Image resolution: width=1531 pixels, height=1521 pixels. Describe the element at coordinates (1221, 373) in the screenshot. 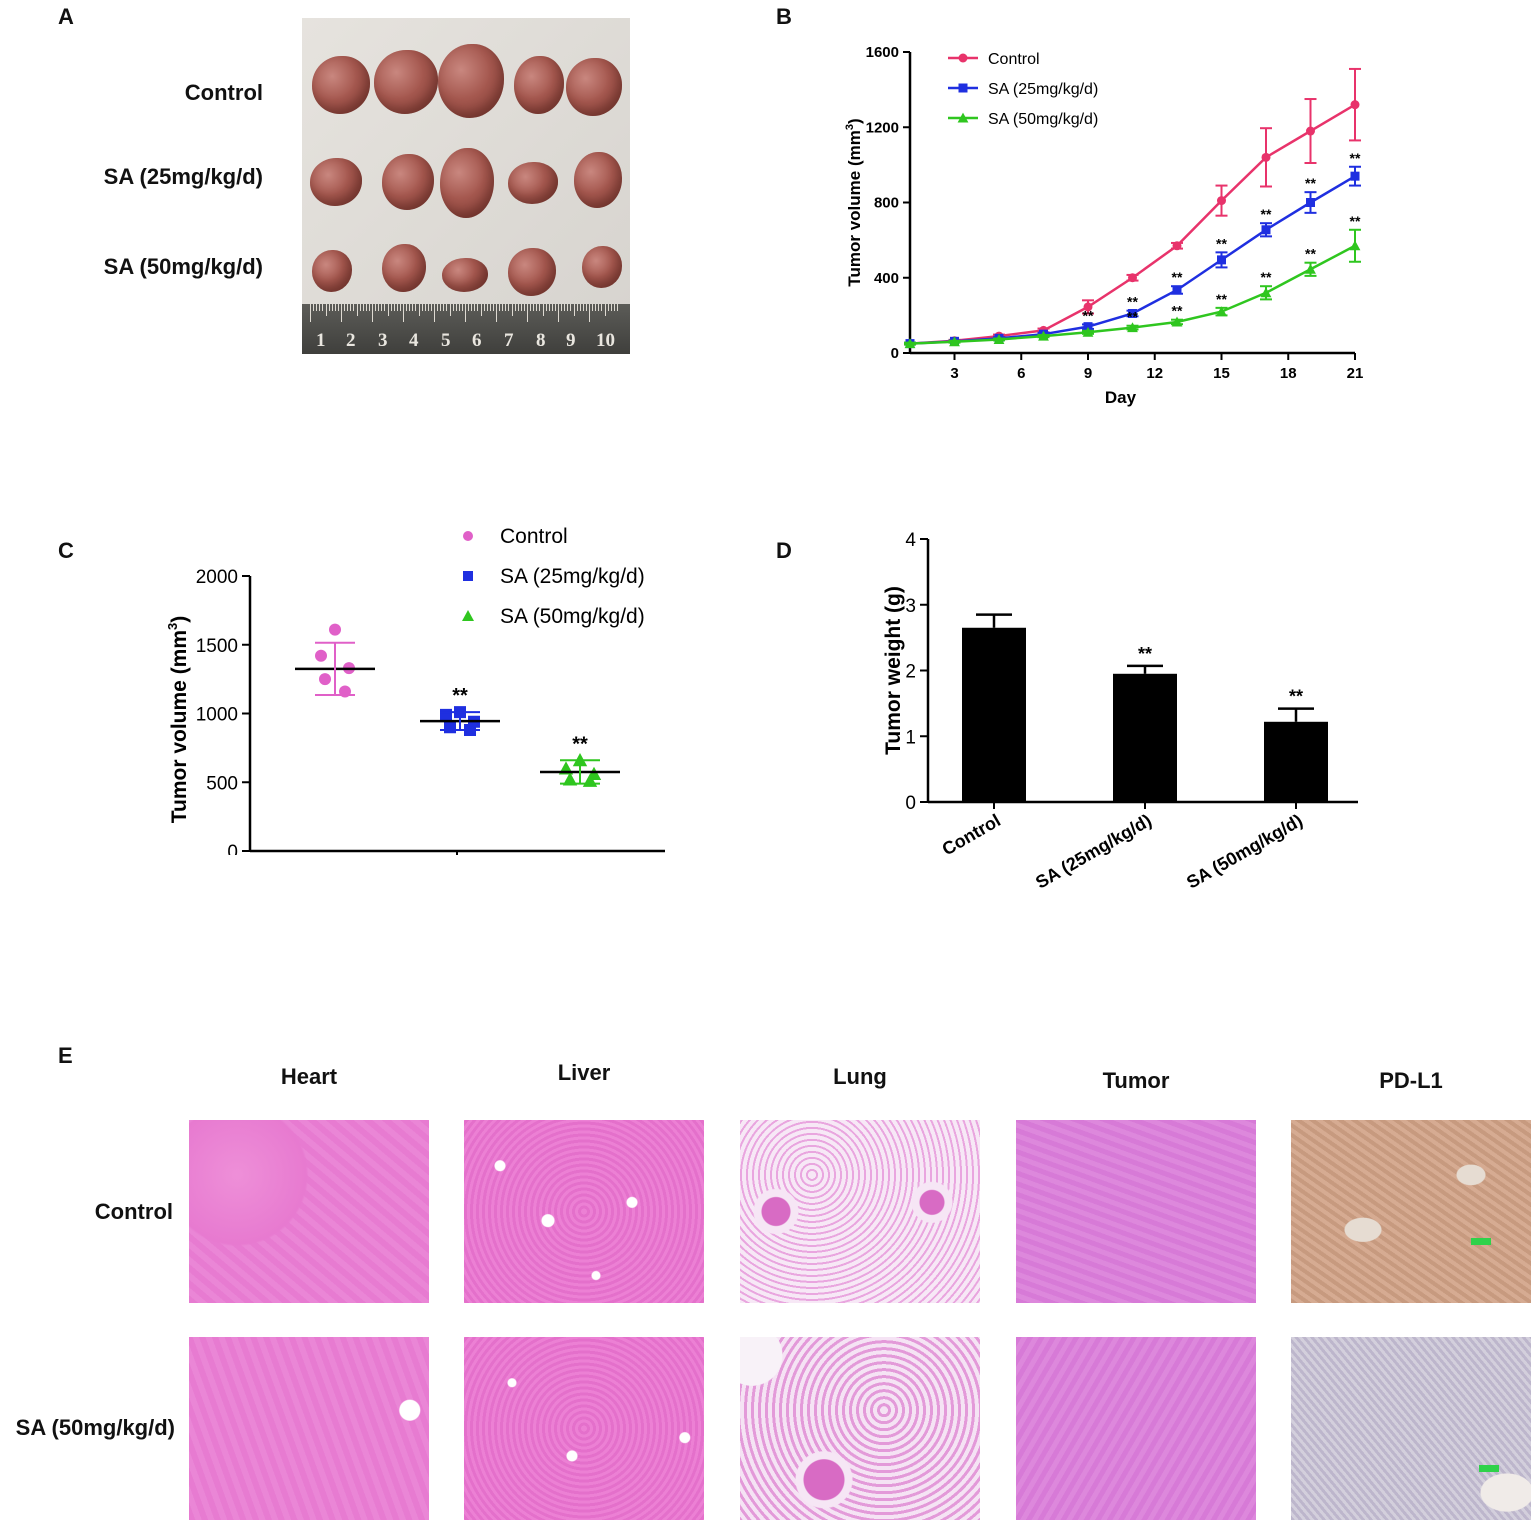

I see `x-tick-label: 15` at that location.